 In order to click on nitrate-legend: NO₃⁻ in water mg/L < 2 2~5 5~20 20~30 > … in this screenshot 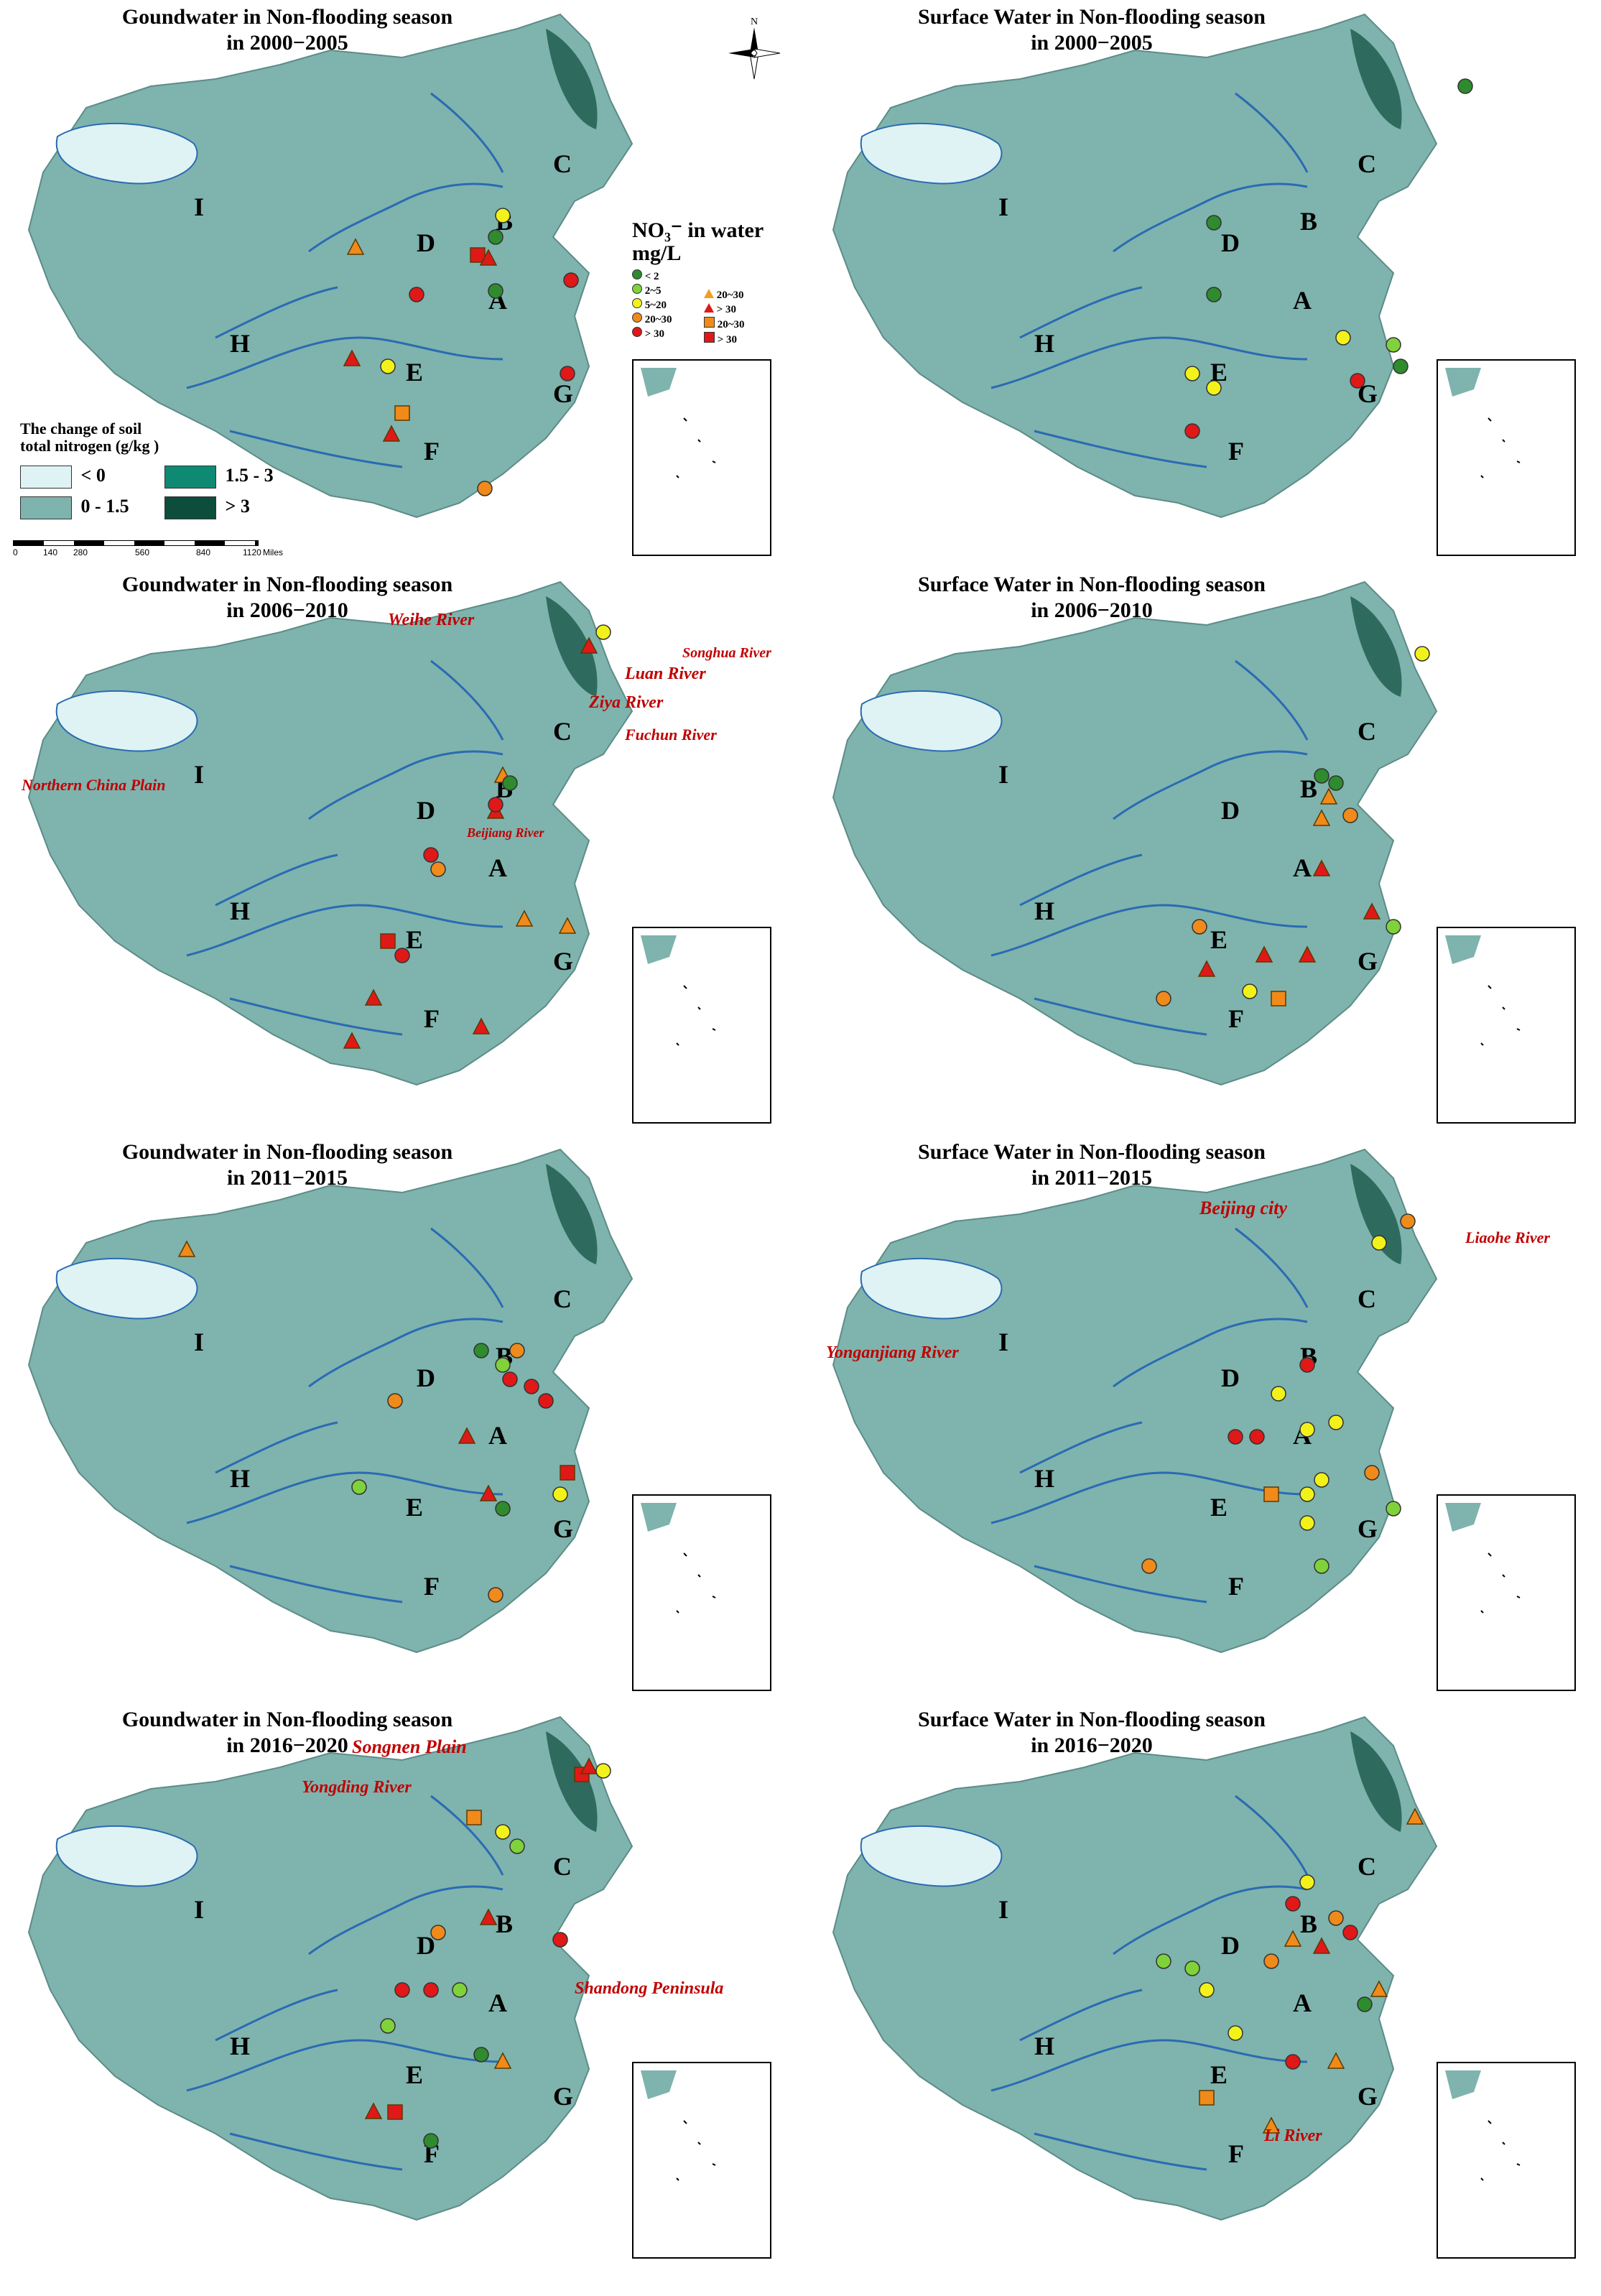, I will do `click(711, 294)`.